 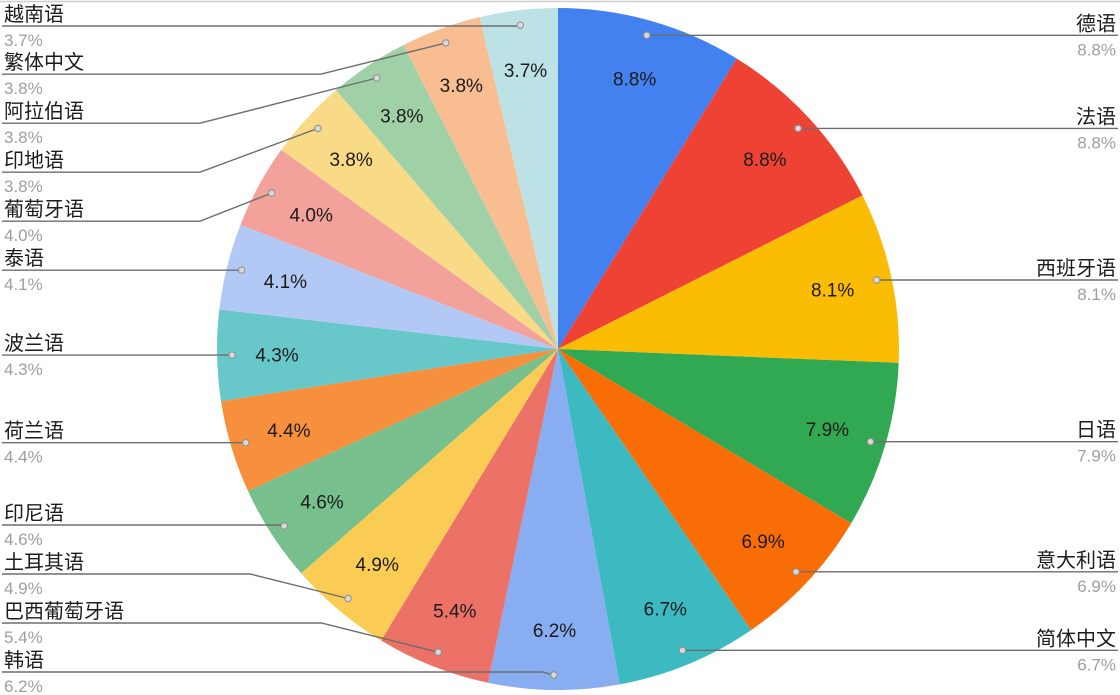 What do you see at coordinates (34, 14) in the screenshot?
I see `slice-label: 越南语` at bounding box center [34, 14].